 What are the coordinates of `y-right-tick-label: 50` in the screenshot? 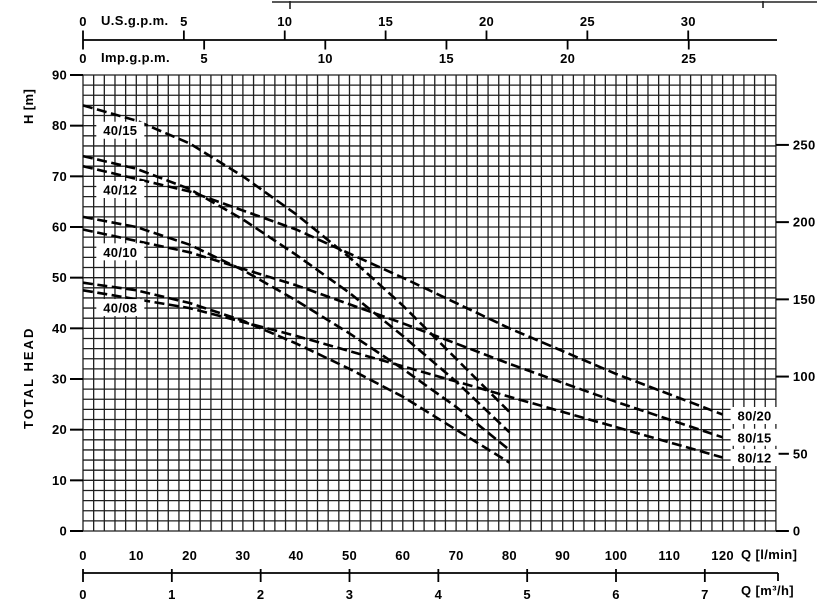 It's located at (800, 453).